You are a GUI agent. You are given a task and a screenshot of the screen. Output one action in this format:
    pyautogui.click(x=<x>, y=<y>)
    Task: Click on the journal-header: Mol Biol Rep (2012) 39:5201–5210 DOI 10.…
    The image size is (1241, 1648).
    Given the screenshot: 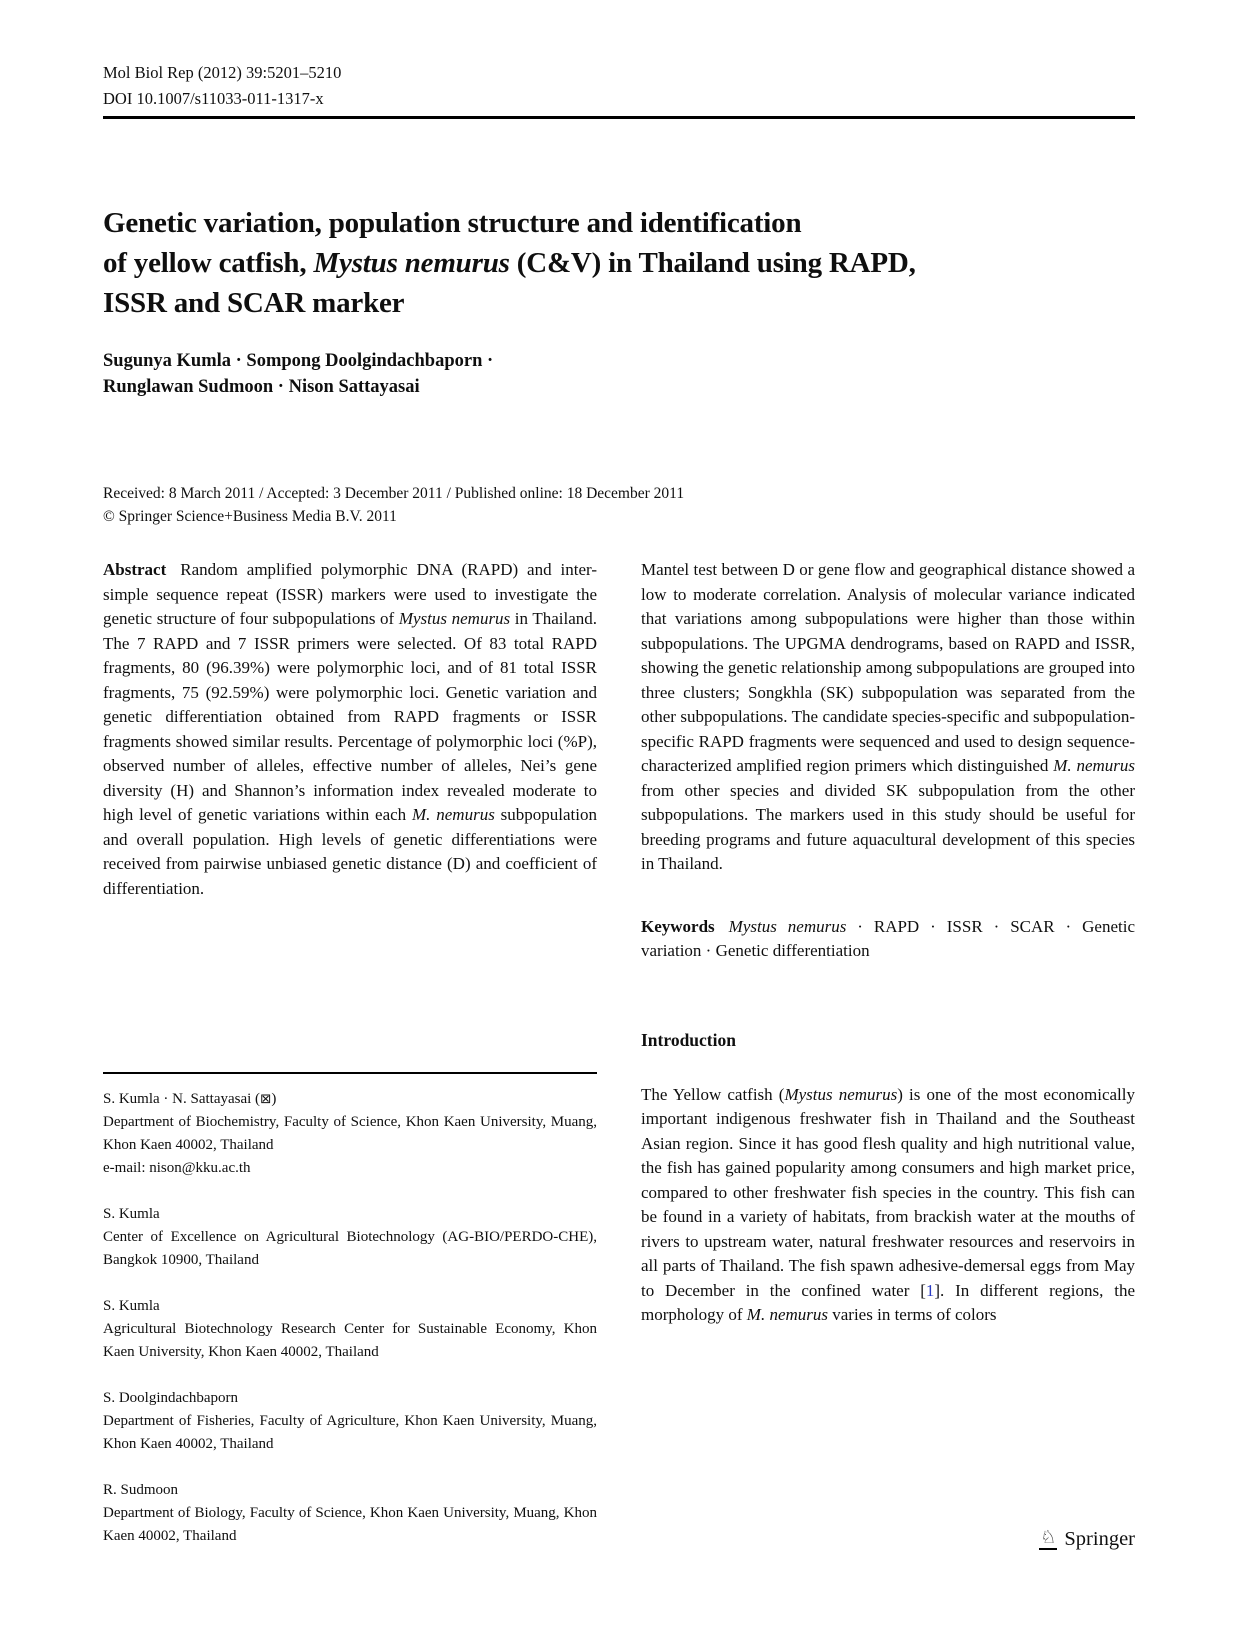 What is the action you would take?
    pyautogui.click(x=222, y=86)
    